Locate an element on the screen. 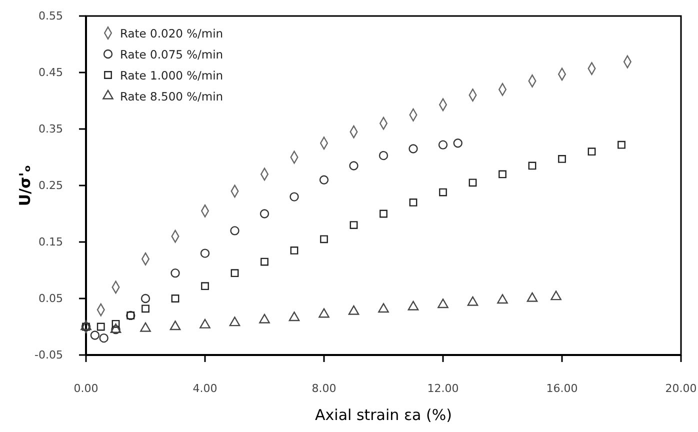 The image size is (698, 432). y-tick-label: 0.05 is located at coordinates (50, 299).